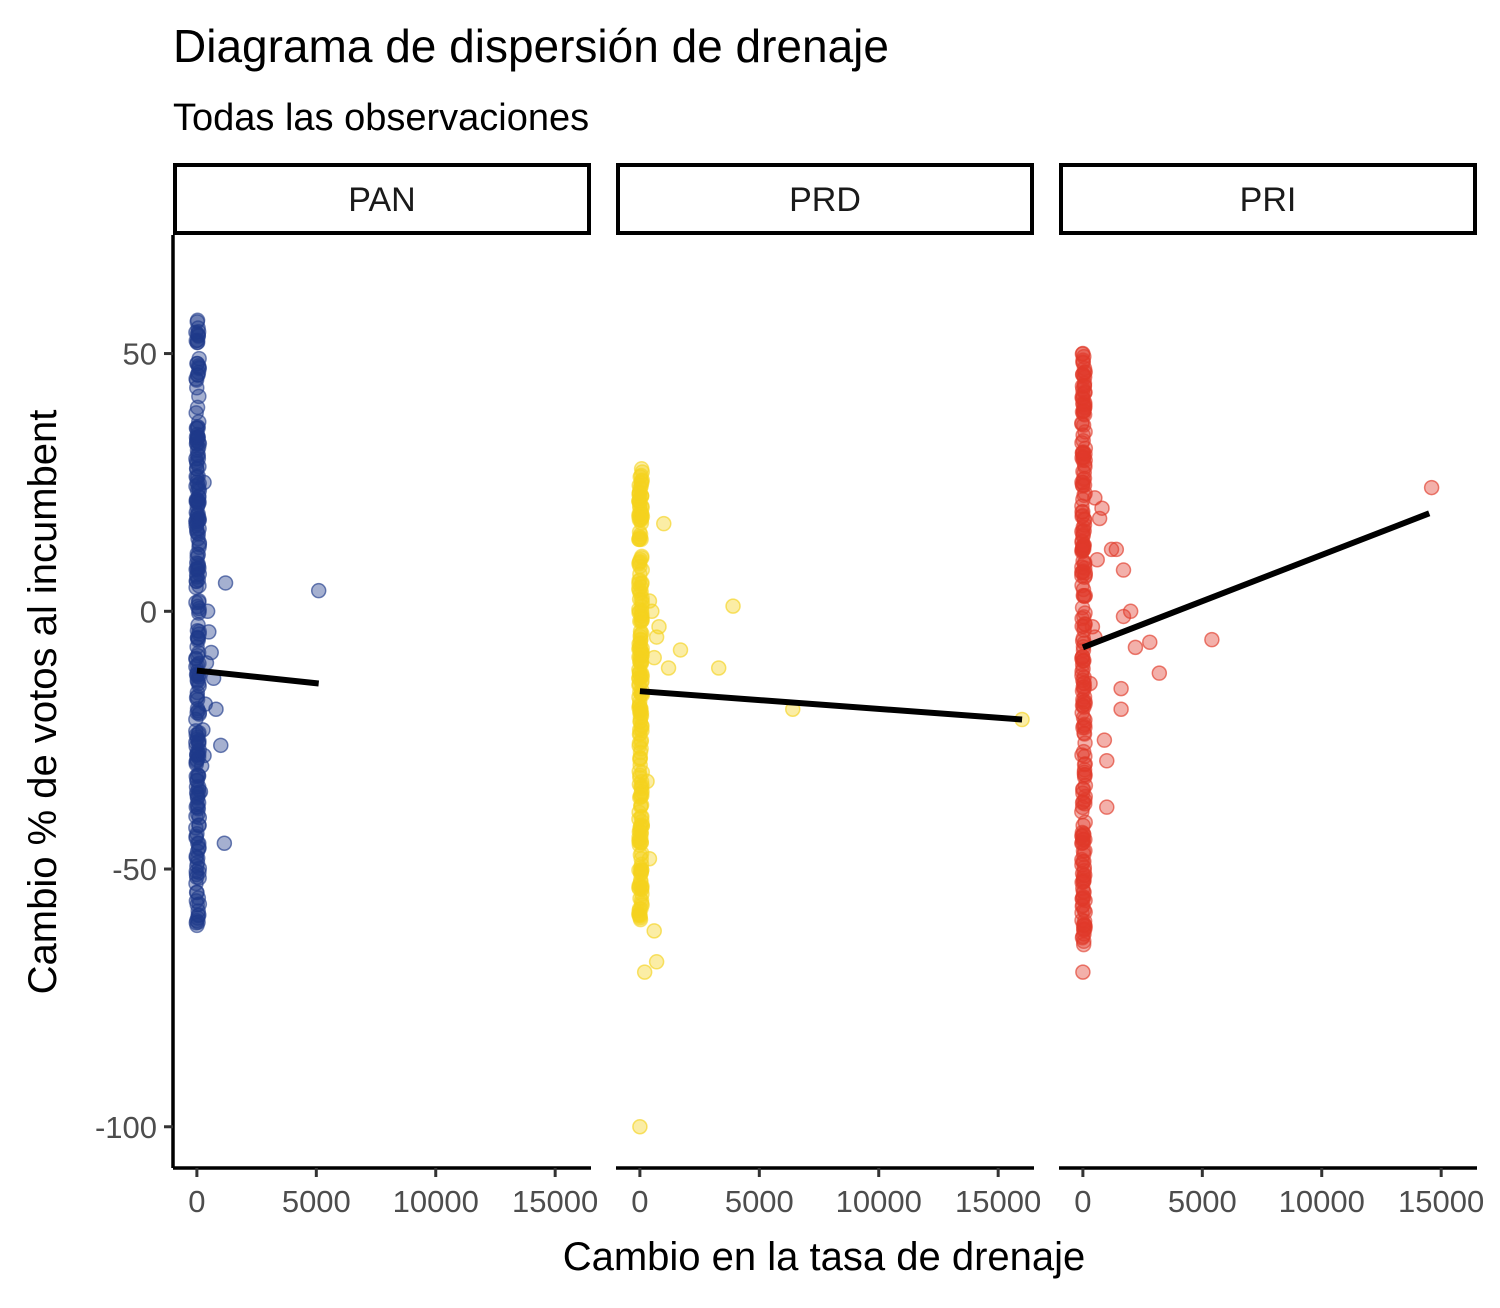 Image resolution: width=1500 pixels, height=1308 pixels. What do you see at coordinates (1441, 1201) in the screenshot?
I see `x-tick-label: 15000` at bounding box center [1441, 1201].